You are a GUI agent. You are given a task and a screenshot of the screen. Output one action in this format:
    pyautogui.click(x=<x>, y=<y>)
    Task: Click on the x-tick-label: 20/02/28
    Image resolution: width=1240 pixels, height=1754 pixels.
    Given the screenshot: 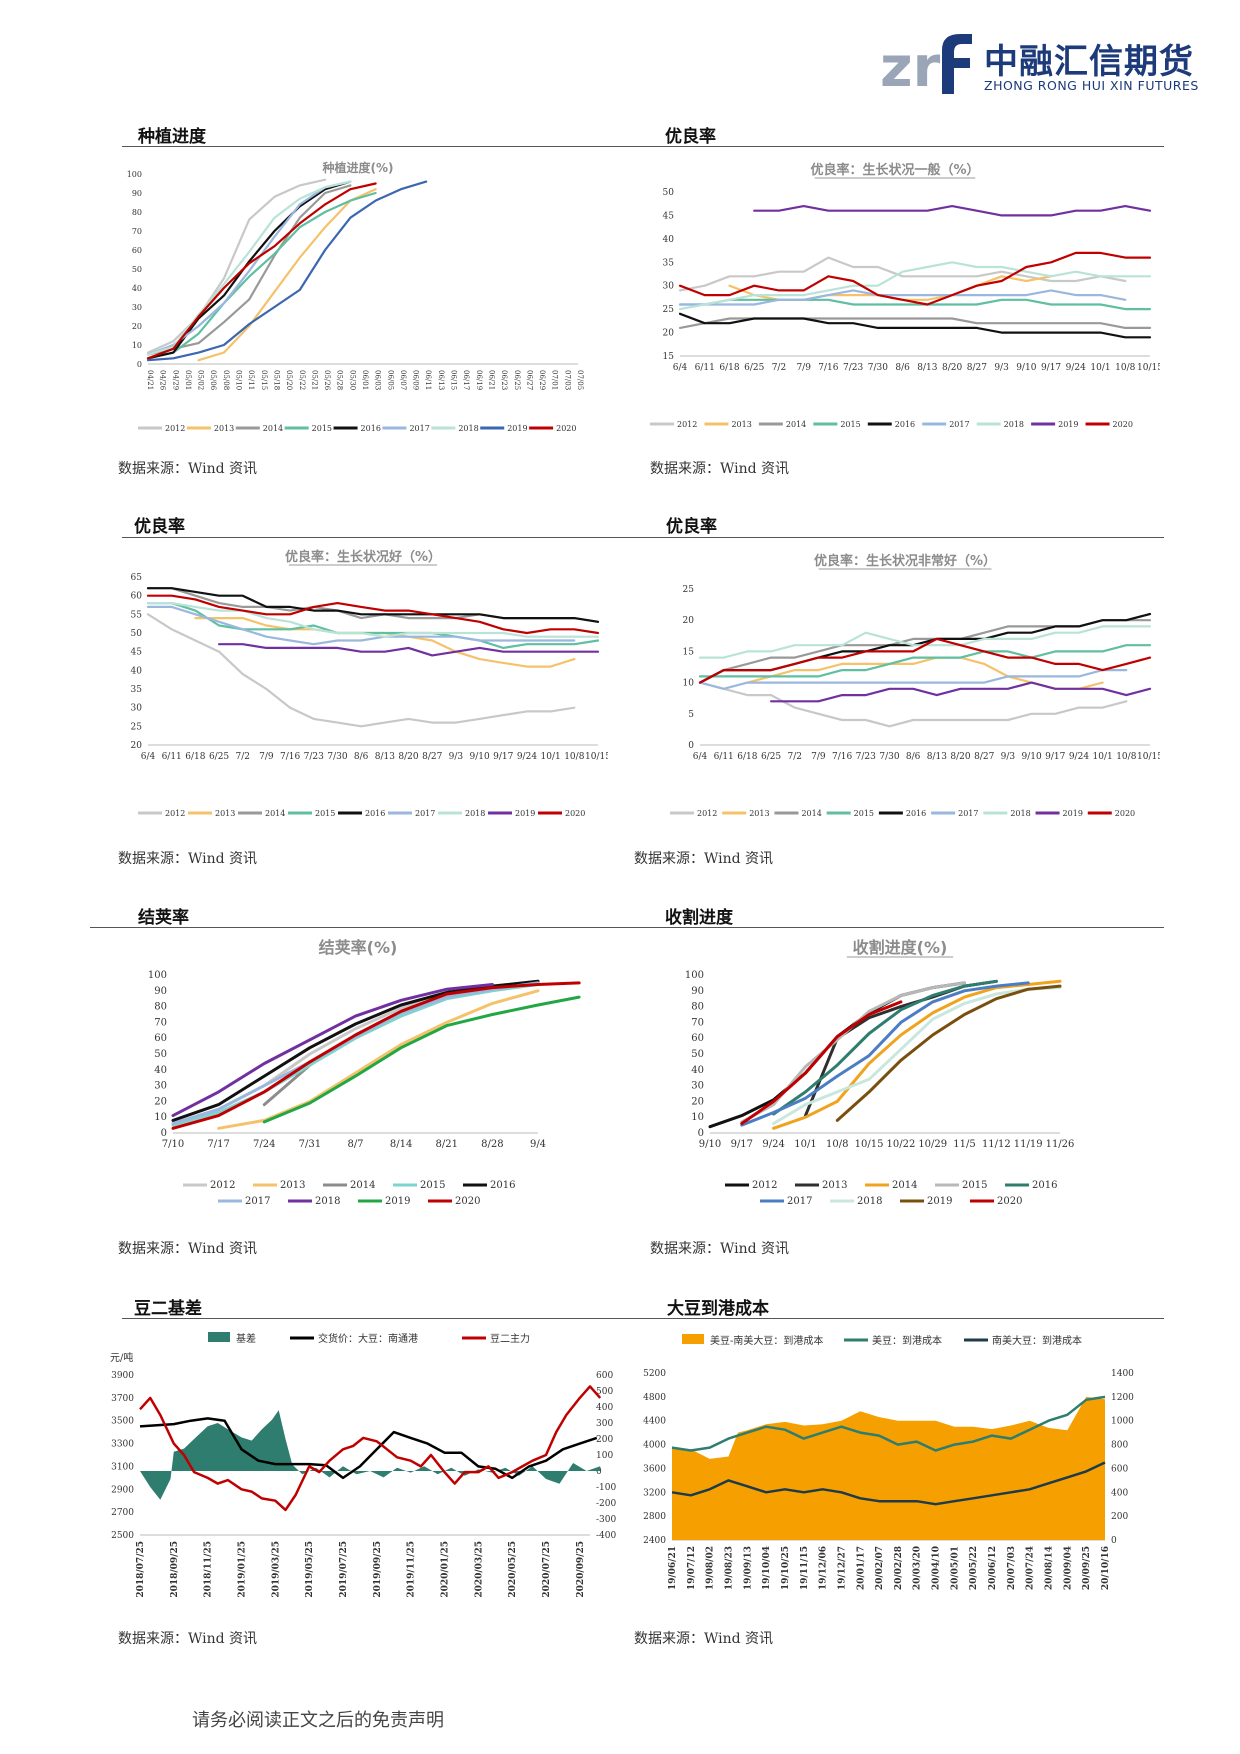 What is the action you would take?
    pyautogui.click(x=899, y=1568)
    